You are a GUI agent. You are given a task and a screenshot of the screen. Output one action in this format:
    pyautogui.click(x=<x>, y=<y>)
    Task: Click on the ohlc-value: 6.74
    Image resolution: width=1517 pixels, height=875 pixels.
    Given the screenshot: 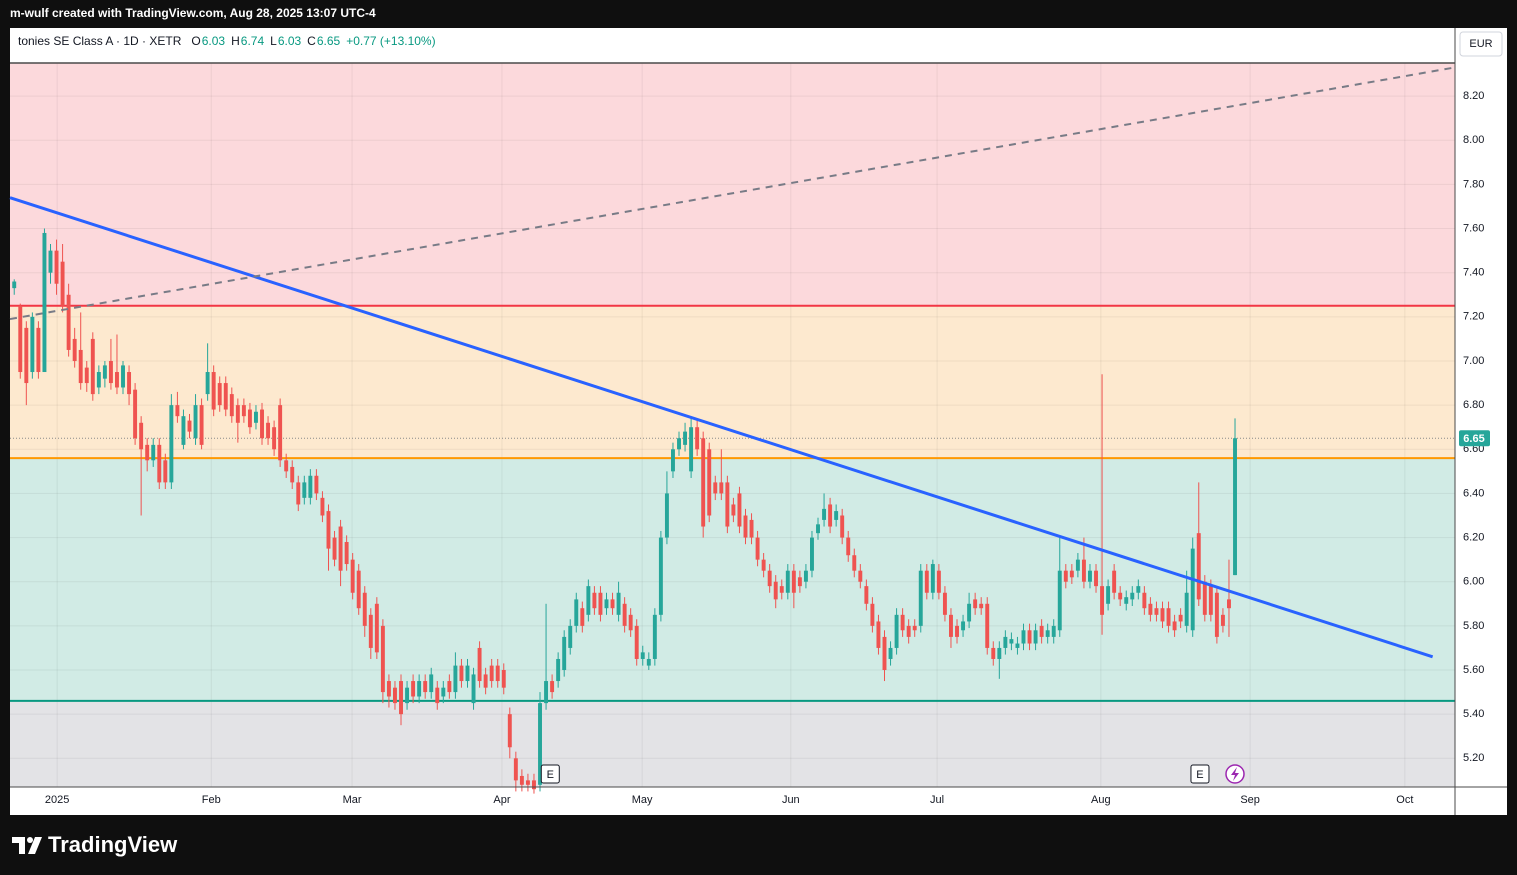 What is the action you would take?
    pyautogui.click(x=253, y=41)
    